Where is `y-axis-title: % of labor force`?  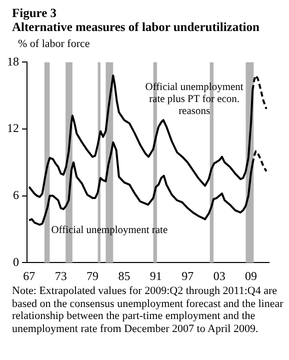
y-axis-title: % of labor force is located at coordinates (54, 44).